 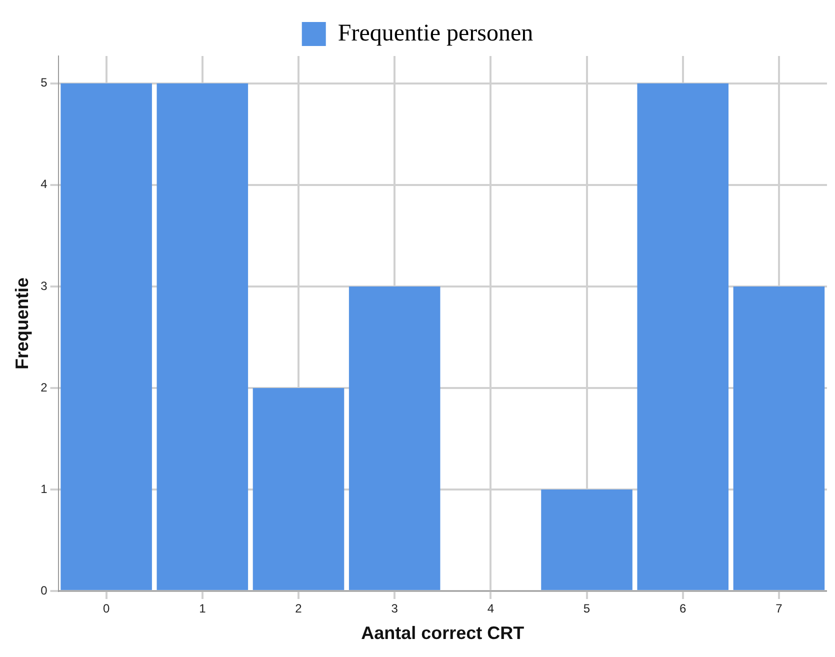 What do you see at coordinates (44, 489) in the screenshot?
I see `y-tick-label: 1` at bounding box center [44, 489].